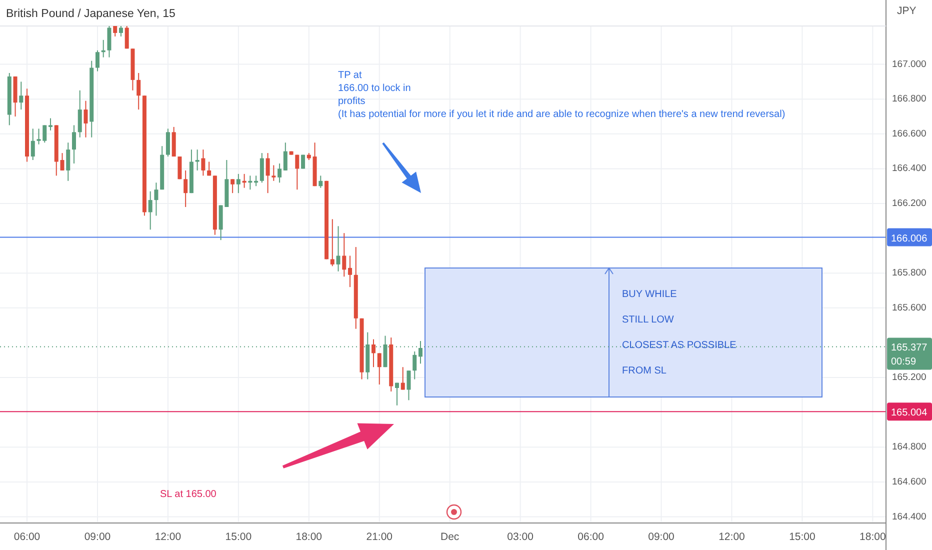 This screenshot has width=932, height=550. I want to click on y-tick-label: 167.000, so click(909, 64).